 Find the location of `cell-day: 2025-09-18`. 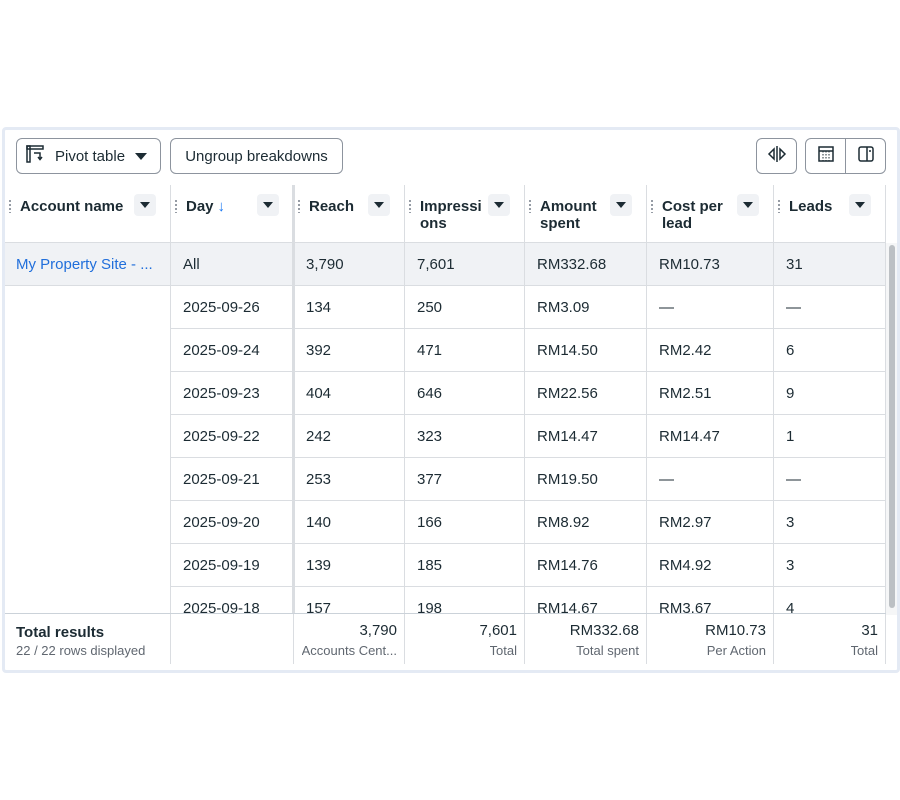

cell-day: 2025-09-18 is located at coordinates (232, 600).